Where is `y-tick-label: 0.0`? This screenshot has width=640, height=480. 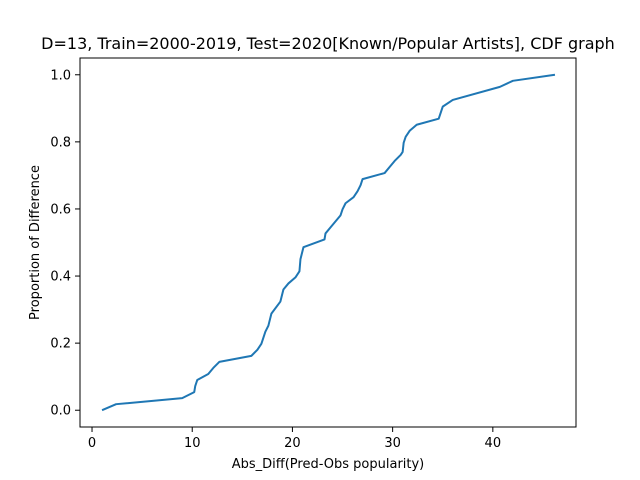
y-tick-label: 0.0 is located at coordinates (60, 411).